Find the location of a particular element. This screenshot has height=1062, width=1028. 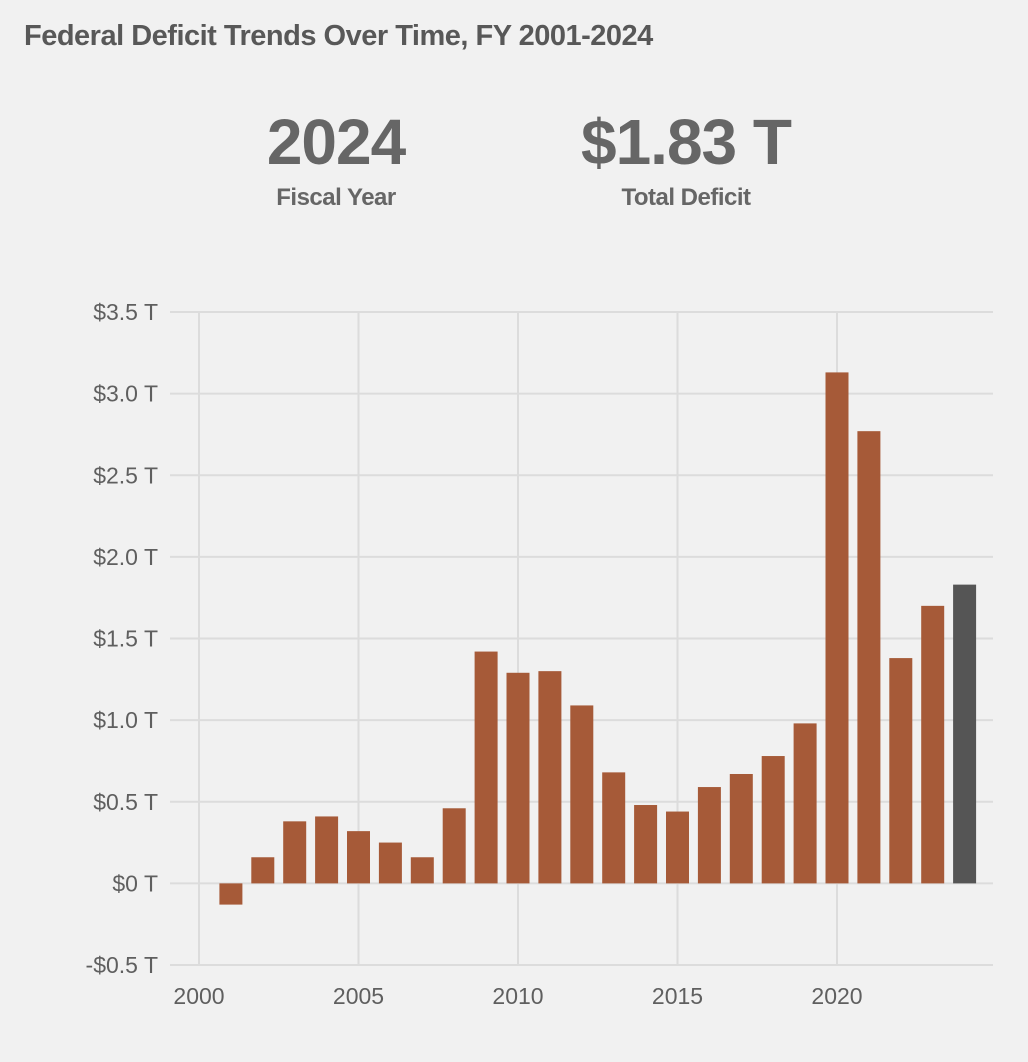

y-tick-label: $1.5 T is located at coordinates (125, 639).